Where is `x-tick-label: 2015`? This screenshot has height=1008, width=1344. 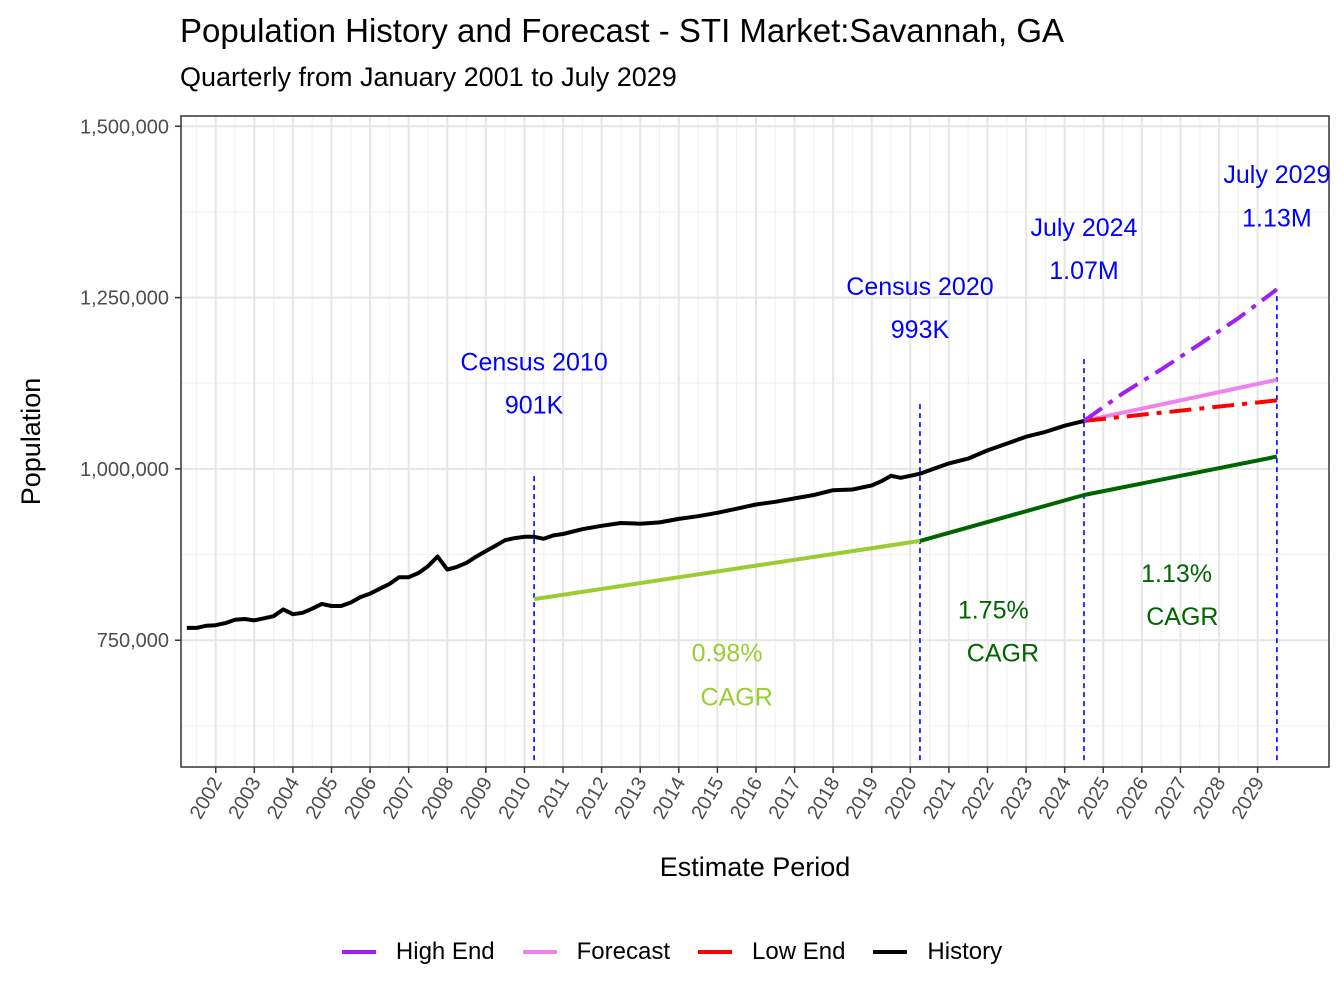
x-tick-label: 2015 is located at coordinates (707, 799).